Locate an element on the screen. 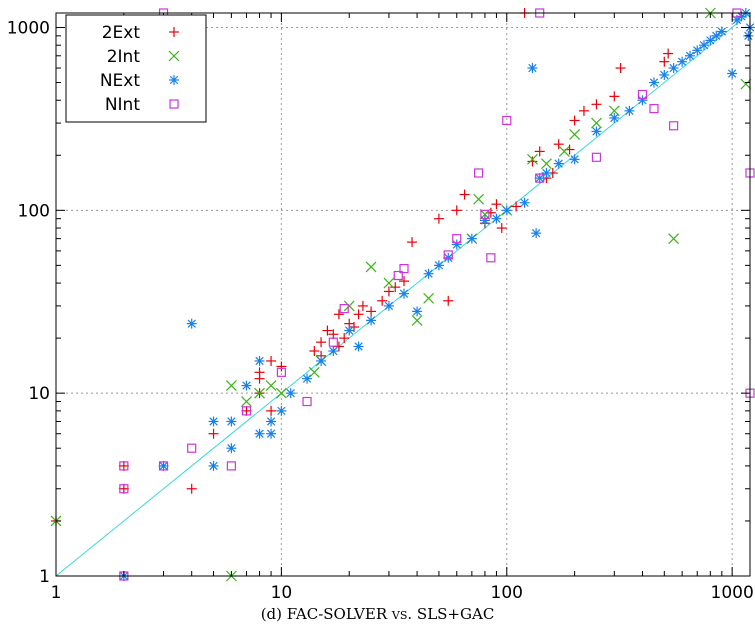  x-tick-label: 1000 is located at coordinates (732, 591).